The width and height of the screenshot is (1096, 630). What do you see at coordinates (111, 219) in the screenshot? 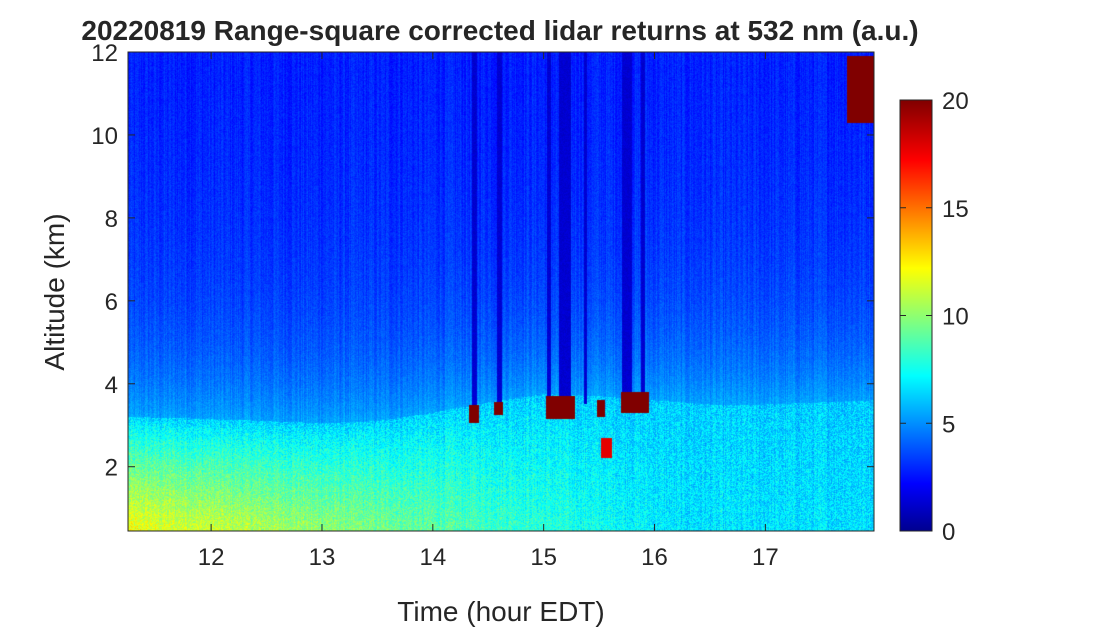
I see `y-tick-label: 8` at bounding box center [111, 219].